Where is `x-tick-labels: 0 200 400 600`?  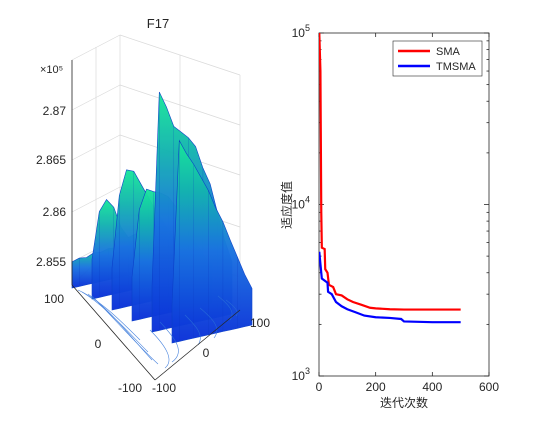
x-tick-labels: 0 200 400 600 is located at coordinates (408, 387).